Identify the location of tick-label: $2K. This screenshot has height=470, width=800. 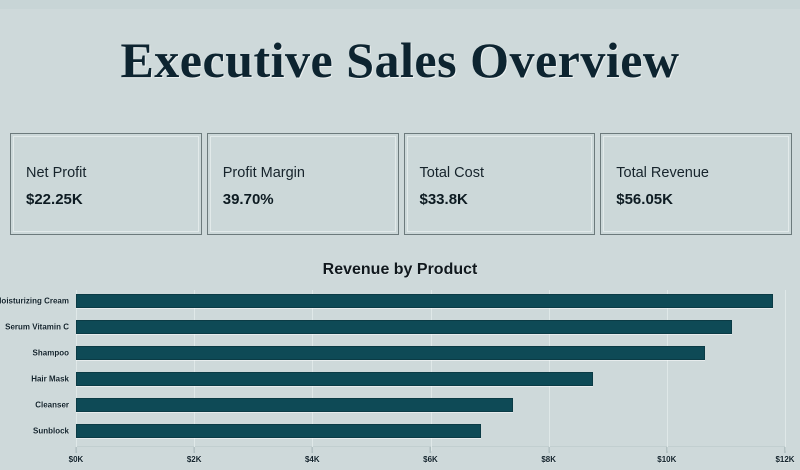
(194, 459).